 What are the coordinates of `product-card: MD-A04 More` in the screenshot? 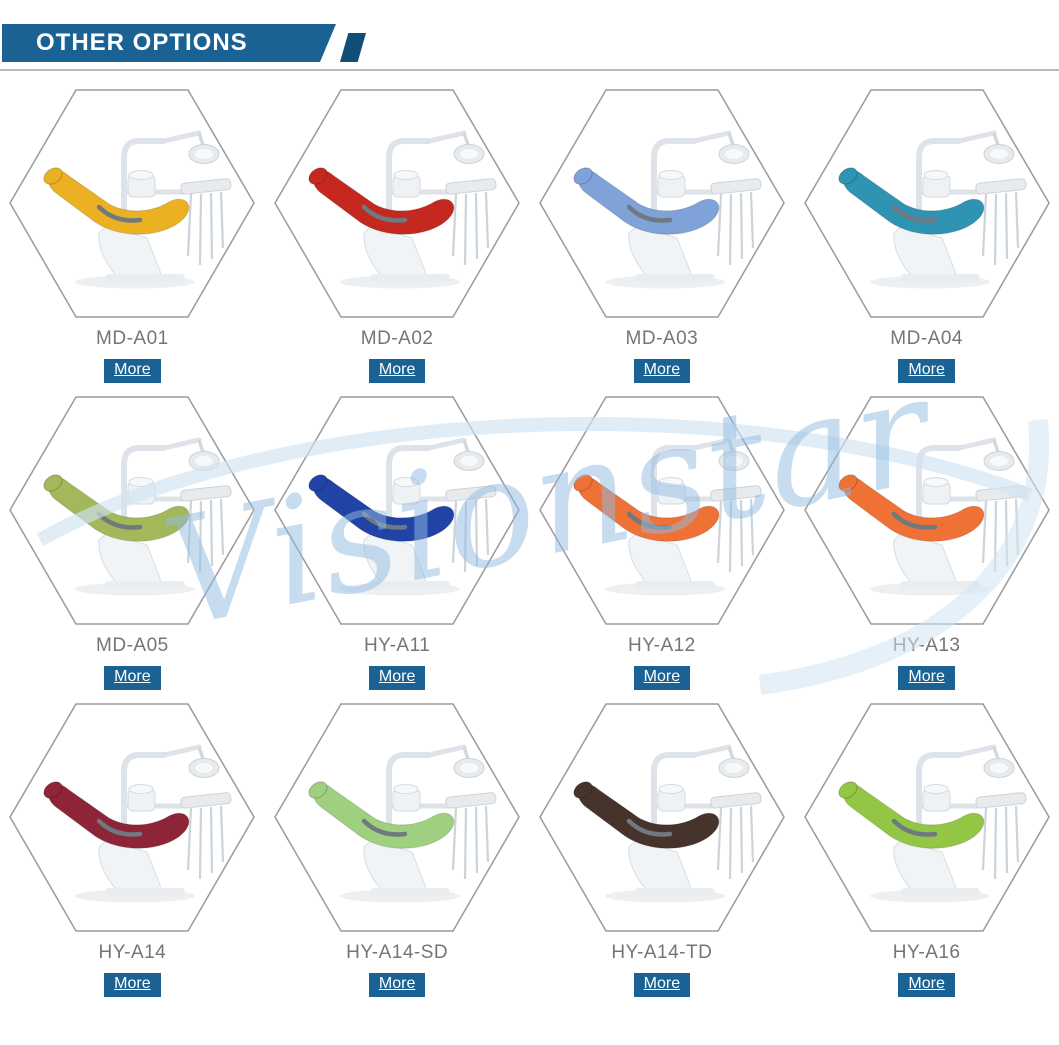 It's located at (926, 234).